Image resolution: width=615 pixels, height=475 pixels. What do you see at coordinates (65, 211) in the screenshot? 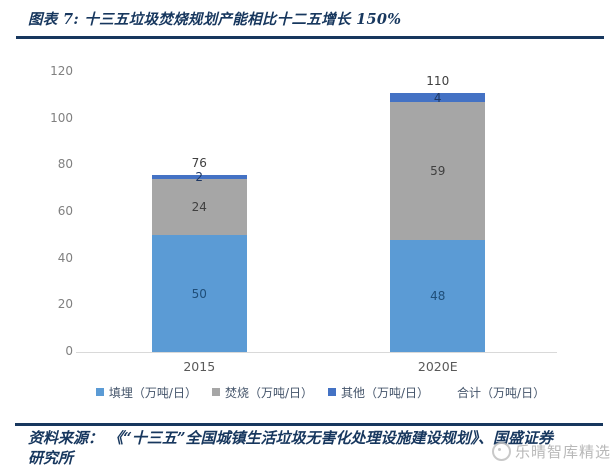
I see `y-axis-tick-label: 60` at bounding box center [65, 211].